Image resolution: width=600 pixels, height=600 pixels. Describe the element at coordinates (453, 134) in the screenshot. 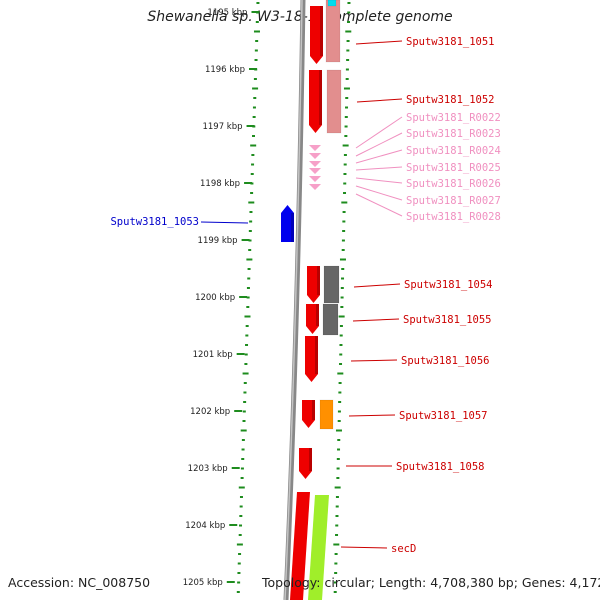

I see `gene-label-sputw3181-r0023: Sputw3181_R0023` at that location.